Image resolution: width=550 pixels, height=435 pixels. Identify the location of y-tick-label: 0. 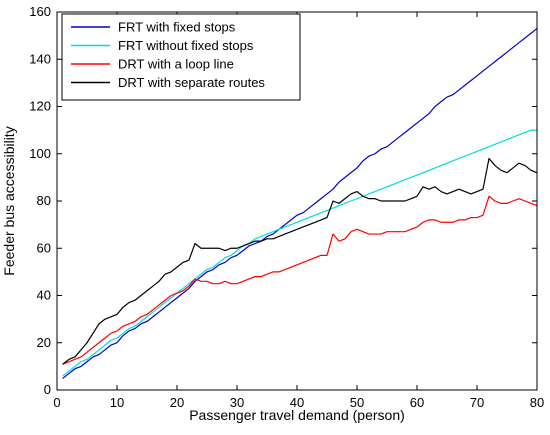
(47, 389).